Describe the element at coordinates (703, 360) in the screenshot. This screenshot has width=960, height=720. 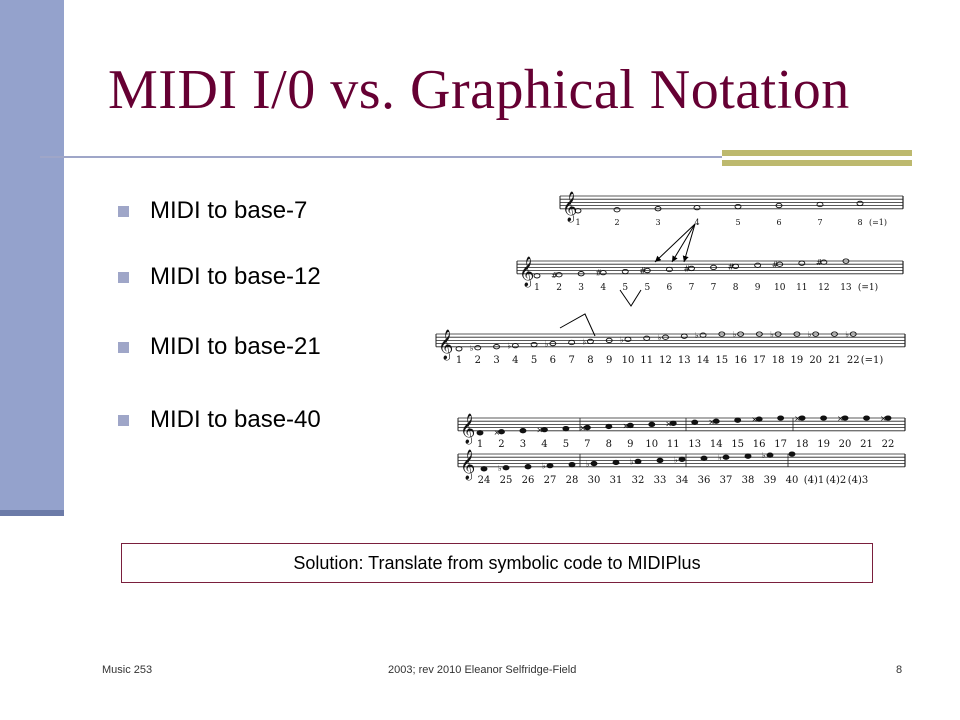
I see `scale-degree-number: 14` at that location.